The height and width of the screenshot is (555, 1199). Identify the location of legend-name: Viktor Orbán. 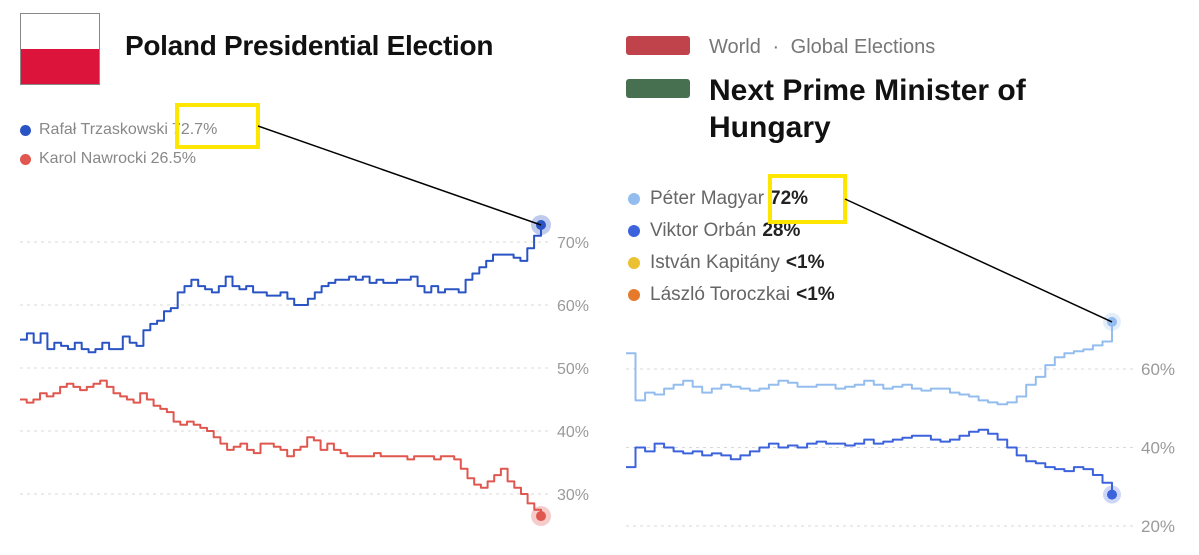
(703, 230).